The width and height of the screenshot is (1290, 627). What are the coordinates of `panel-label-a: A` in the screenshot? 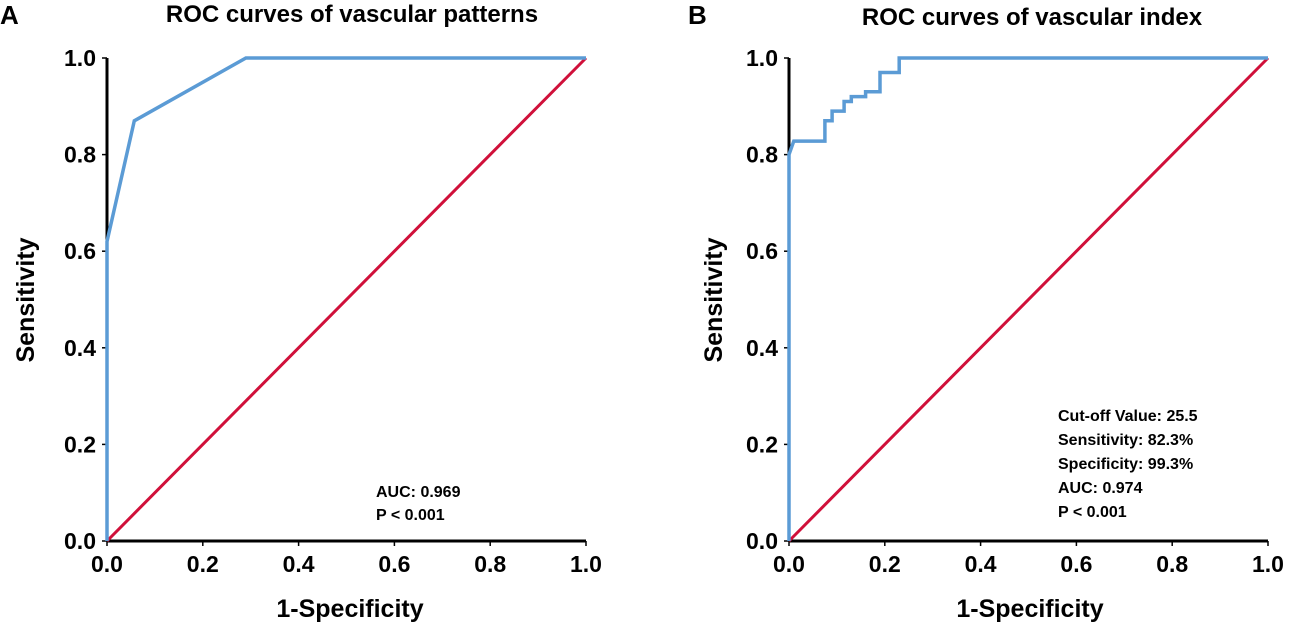 It's located at (9, 15).